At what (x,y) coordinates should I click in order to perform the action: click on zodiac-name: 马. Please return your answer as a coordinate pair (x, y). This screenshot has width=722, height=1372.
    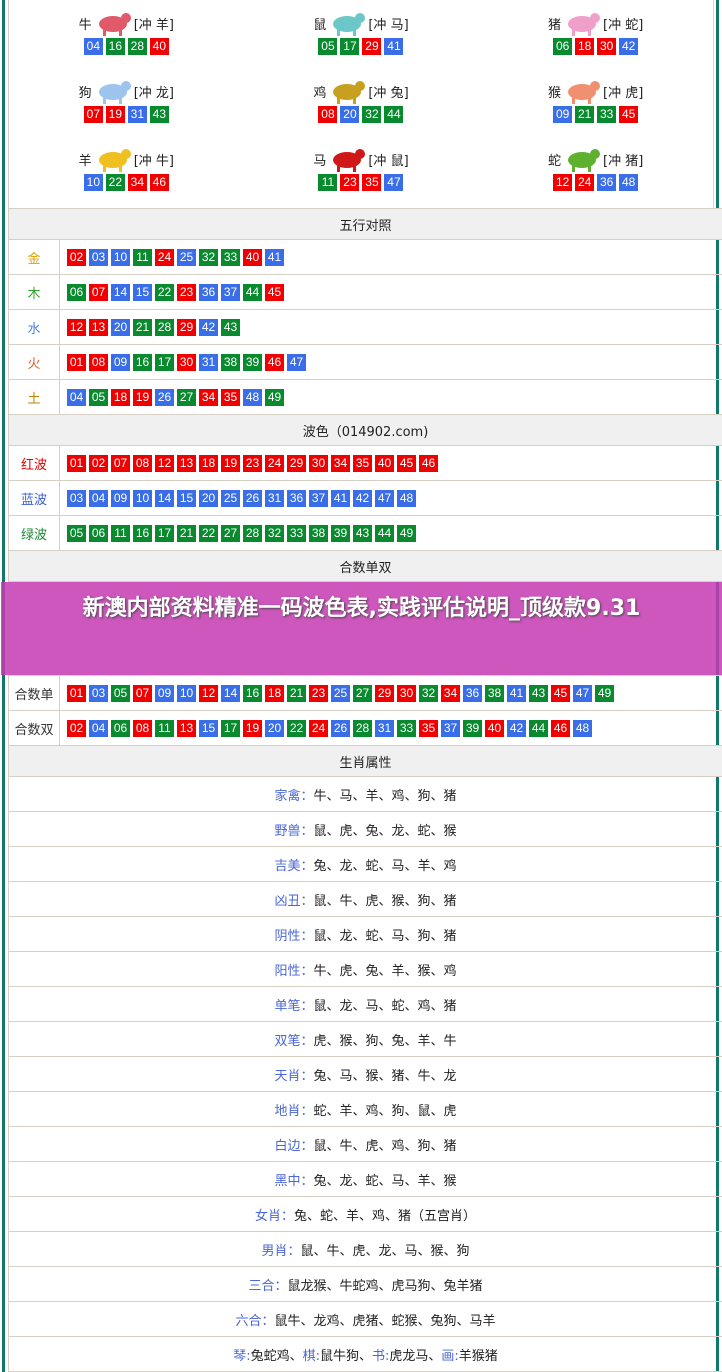
    Looking at the image, I should click on (319, 159).